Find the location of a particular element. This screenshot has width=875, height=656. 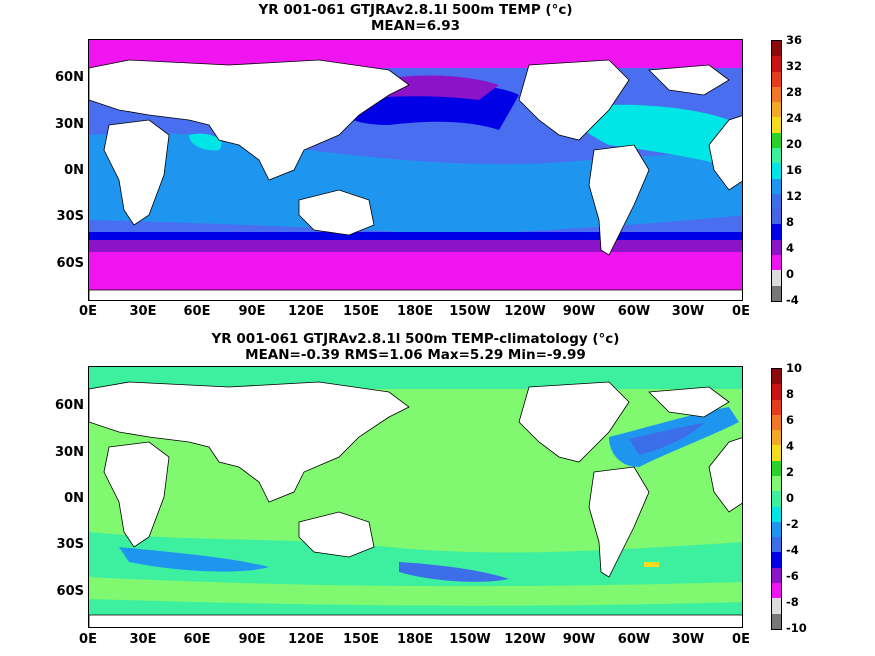

colorbar-label: -8 is located at coordinates (792, 602).